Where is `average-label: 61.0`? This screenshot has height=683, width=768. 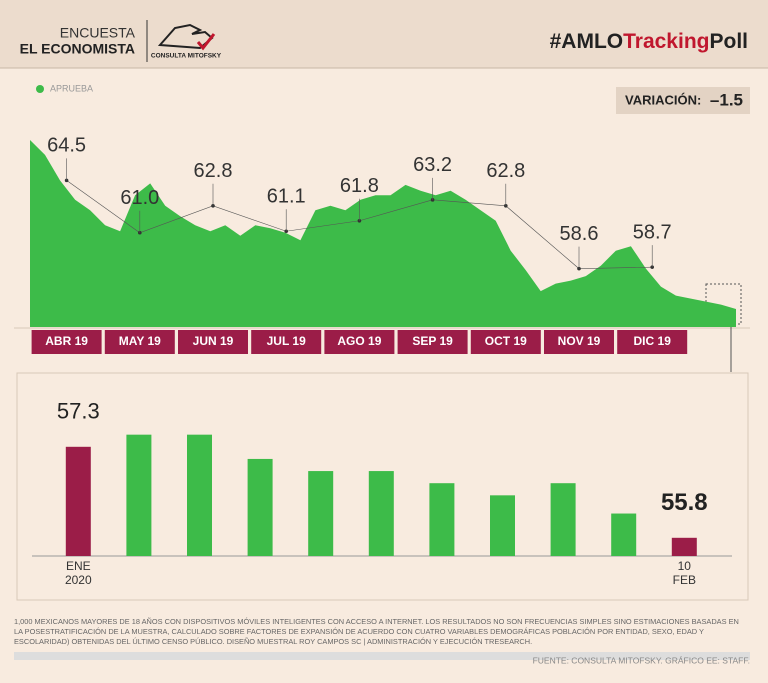 average-label: 61.0 is located at coordinates (139, 198).